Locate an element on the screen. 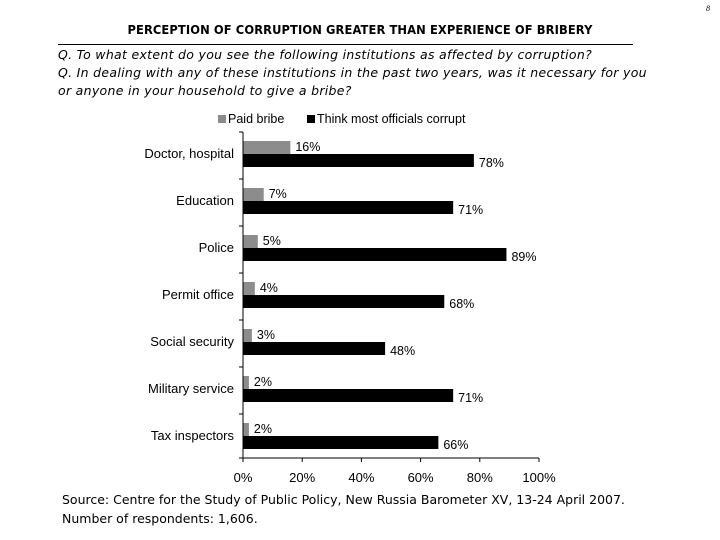  category-label: Military service is located at coordinates (191, 388).